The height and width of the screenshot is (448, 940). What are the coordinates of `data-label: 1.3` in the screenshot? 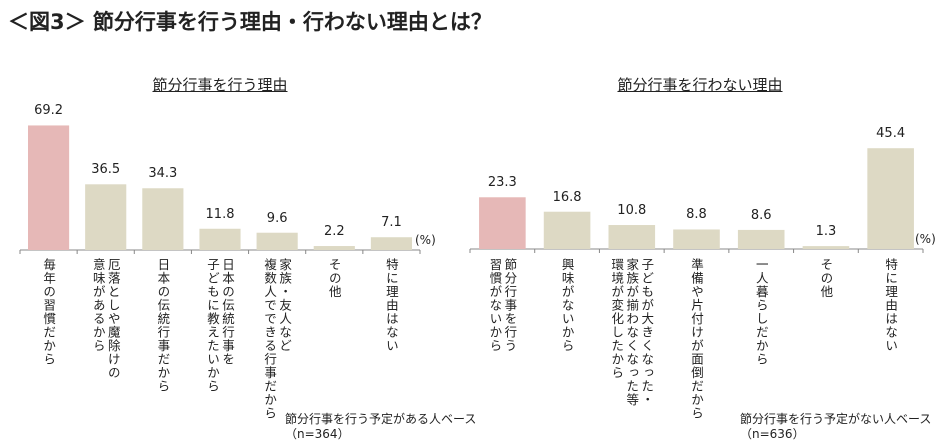 It's located at (826, 232).